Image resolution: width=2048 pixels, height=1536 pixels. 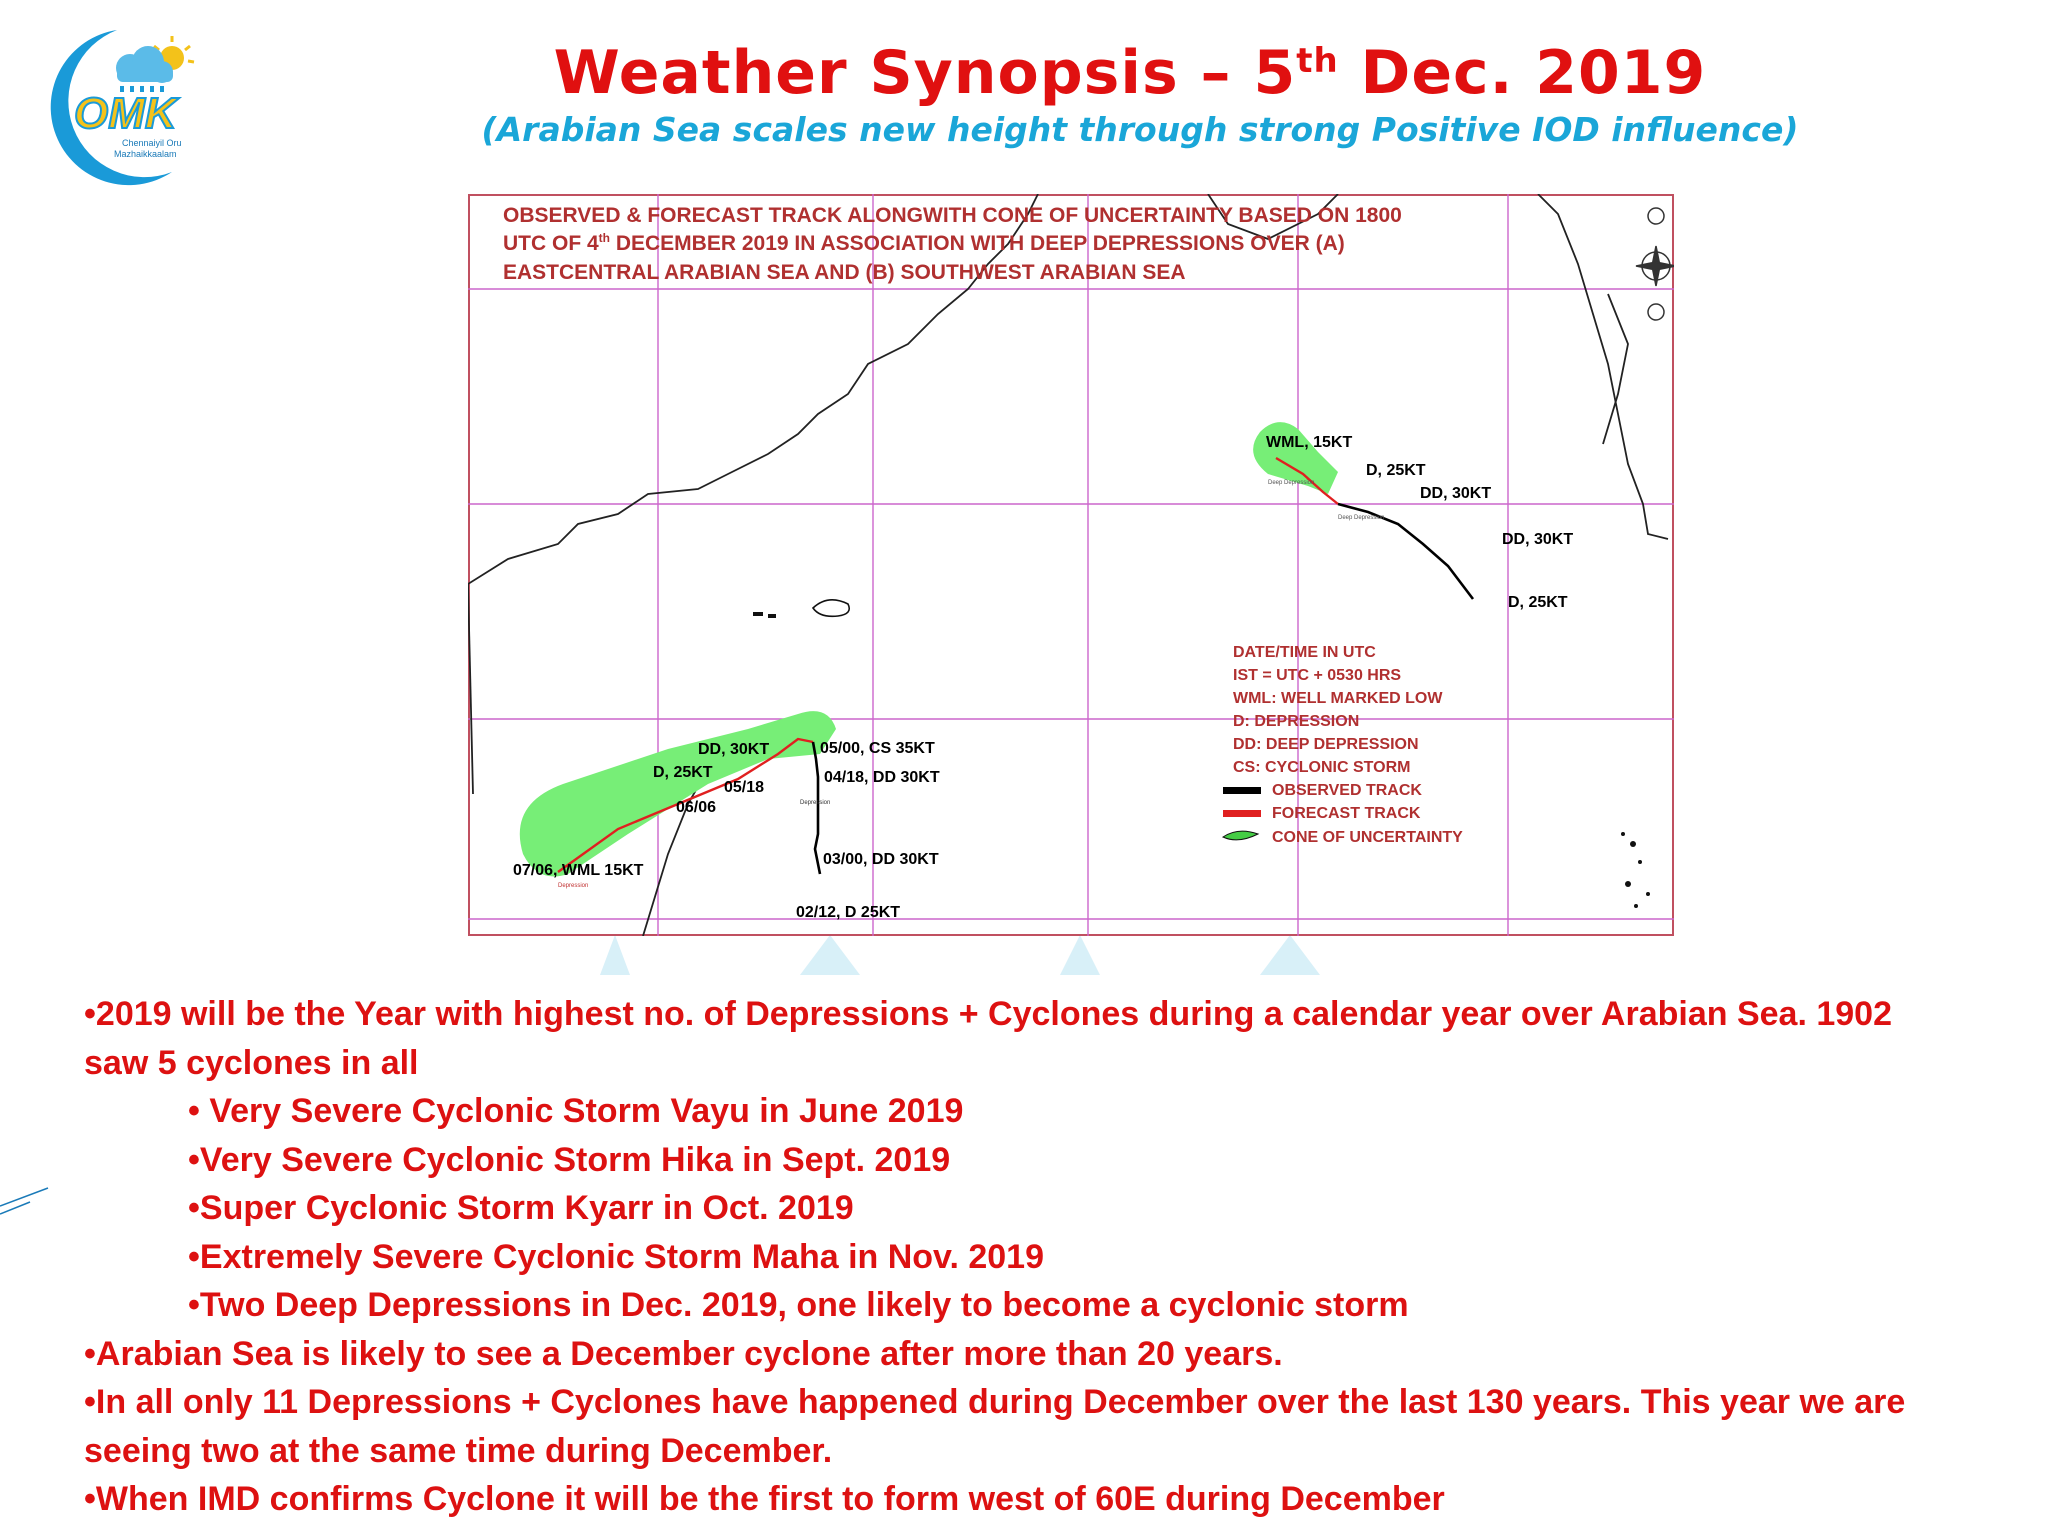 I want to click on compass-icon, so click(x=1654, y=264).